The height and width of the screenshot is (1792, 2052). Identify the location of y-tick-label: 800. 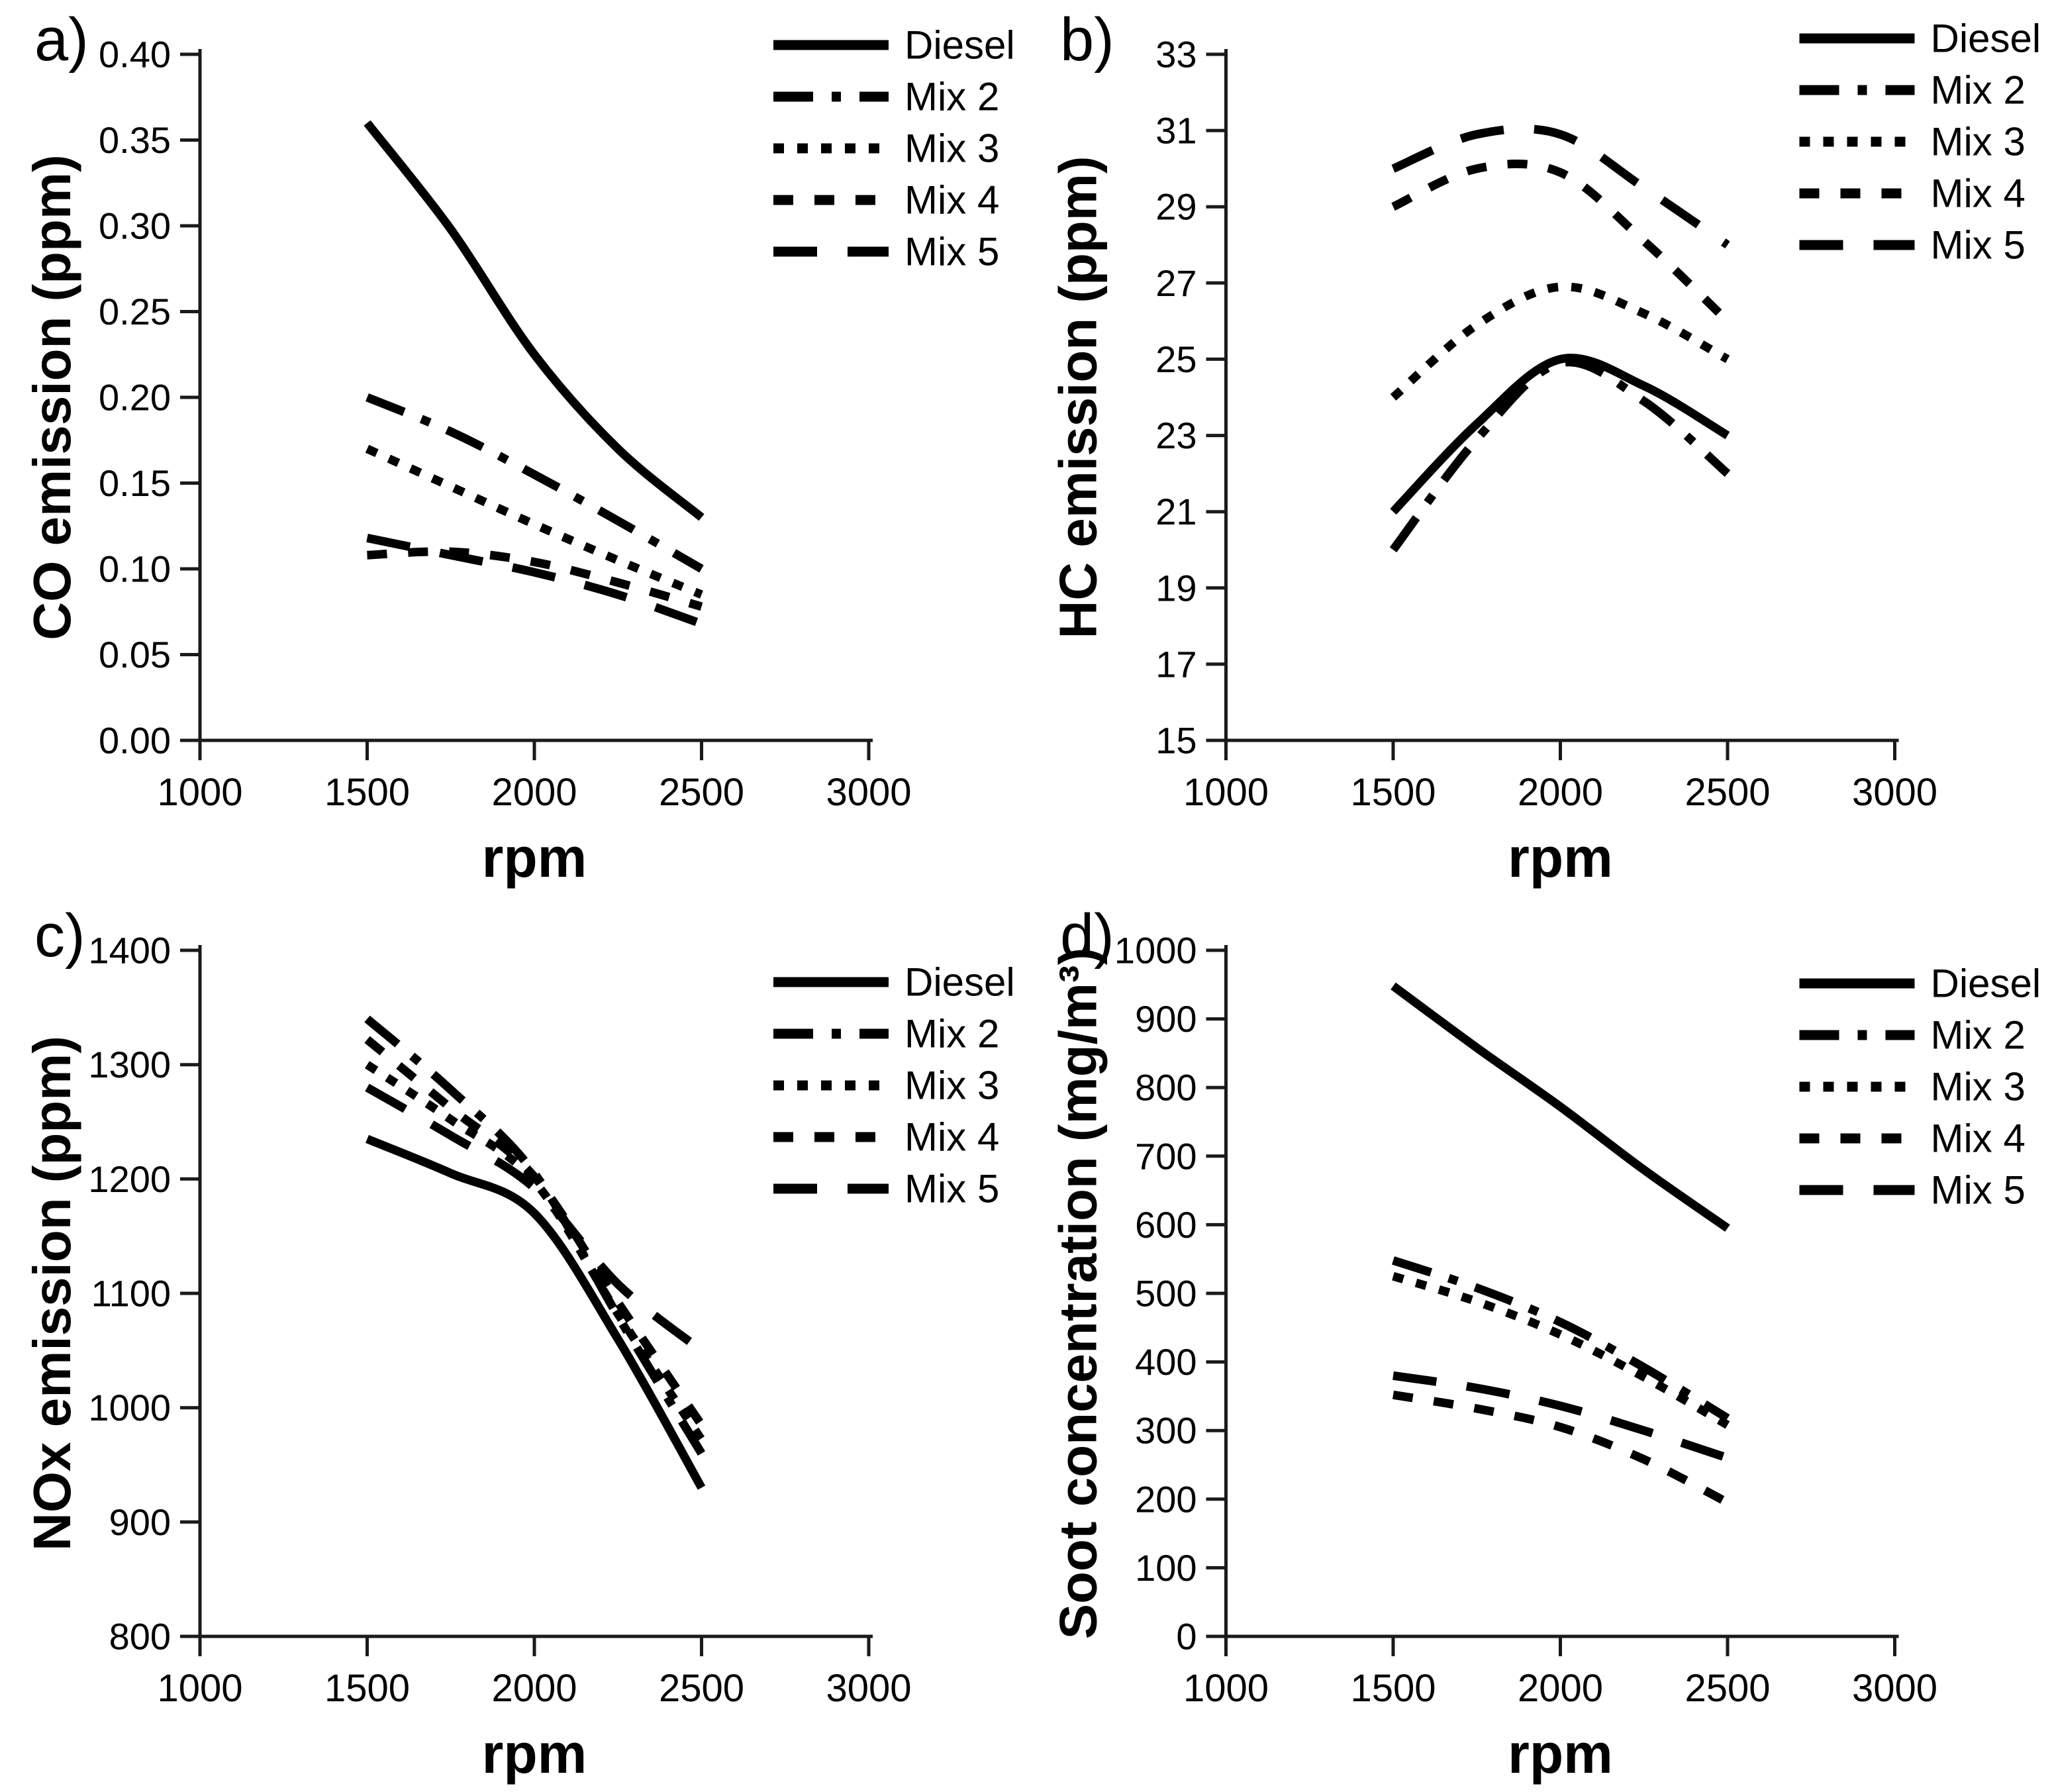
(140, 1637).